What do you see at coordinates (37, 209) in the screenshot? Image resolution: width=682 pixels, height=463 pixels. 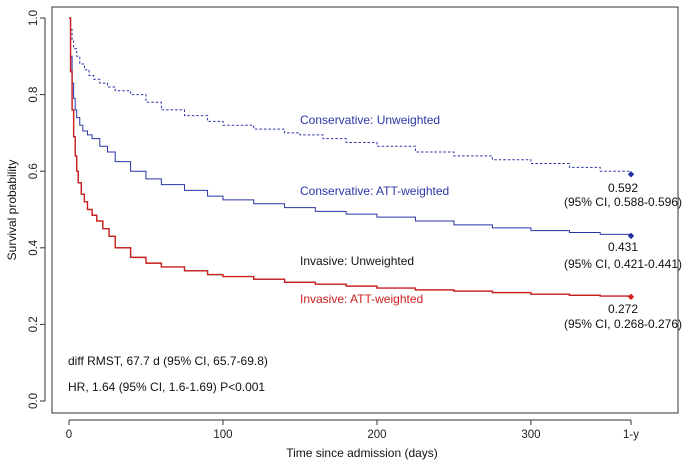 I see `y-axis: 0.0 0.2 0.4 0.6 0.8 1.0` at bounding box center [37, 209].